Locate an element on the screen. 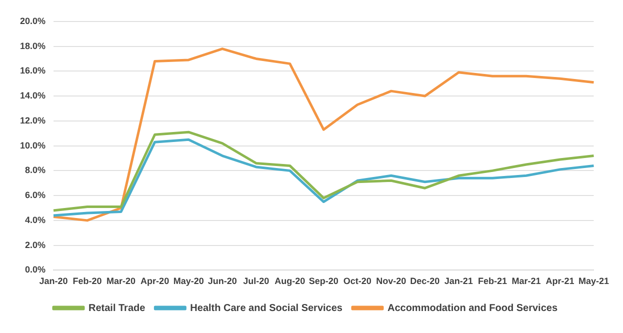  x-tick-label: Nov-20 is located at coordinates (391, 281).